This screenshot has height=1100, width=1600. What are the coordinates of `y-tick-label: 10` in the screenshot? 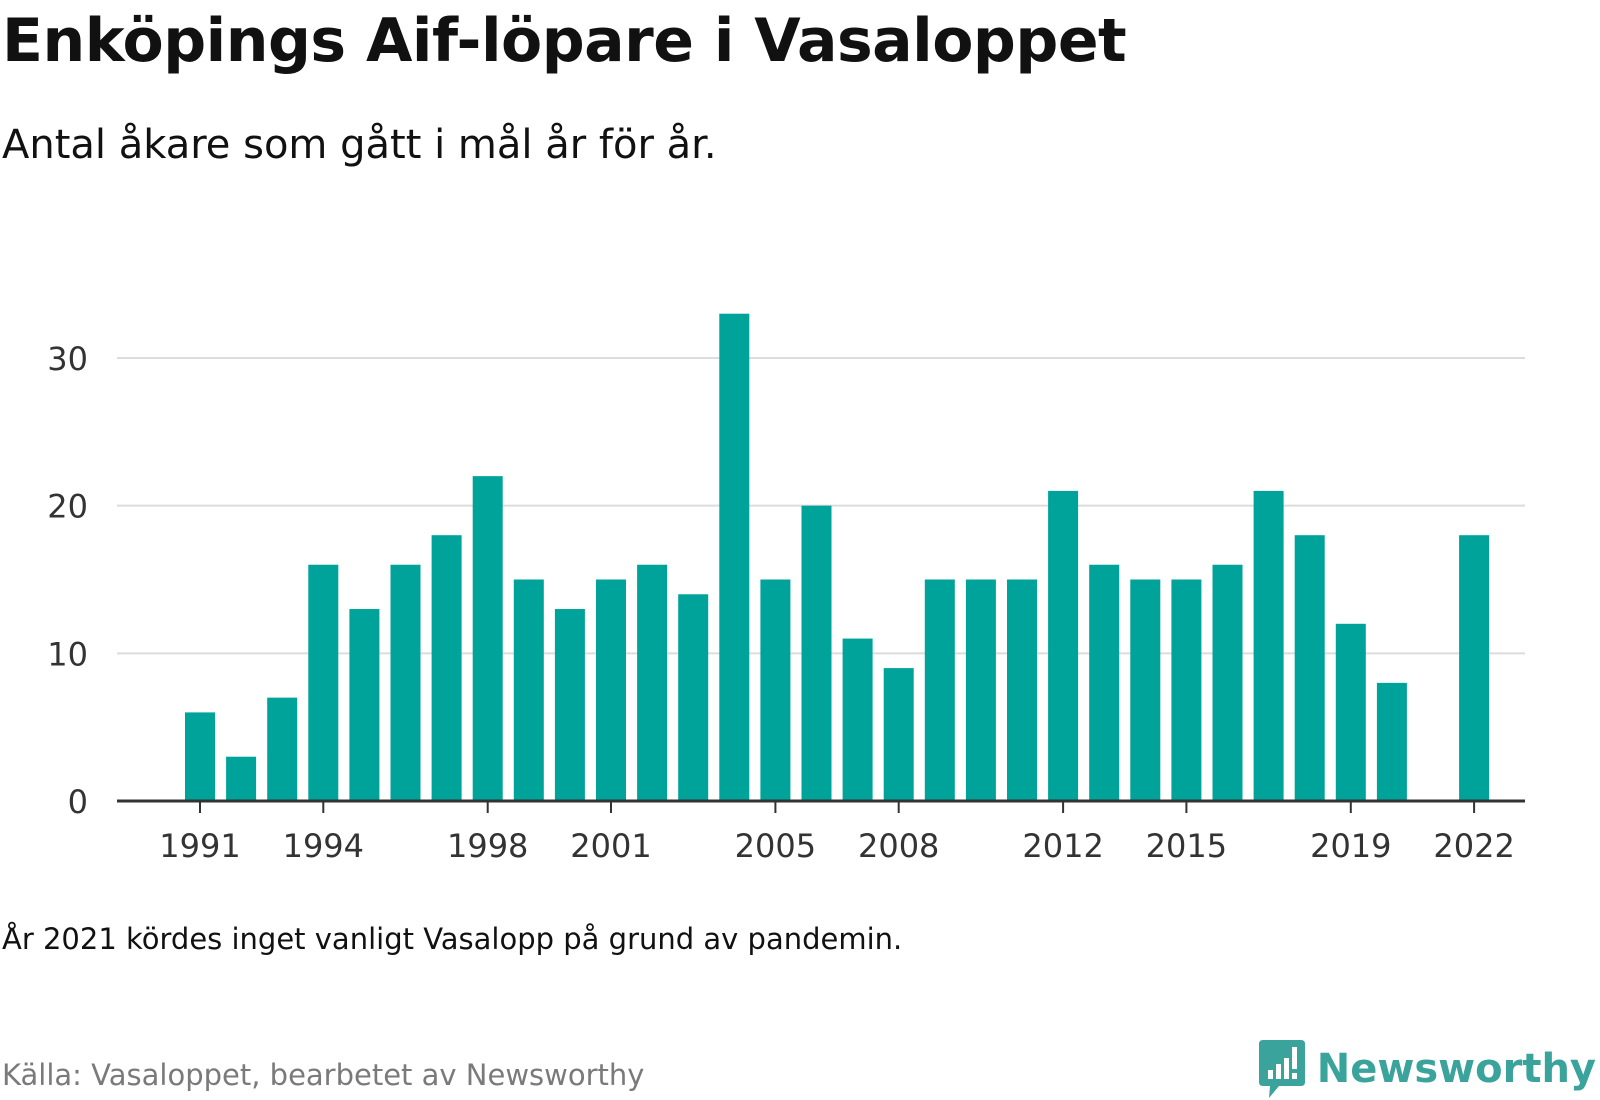 It's located at (67, 654).